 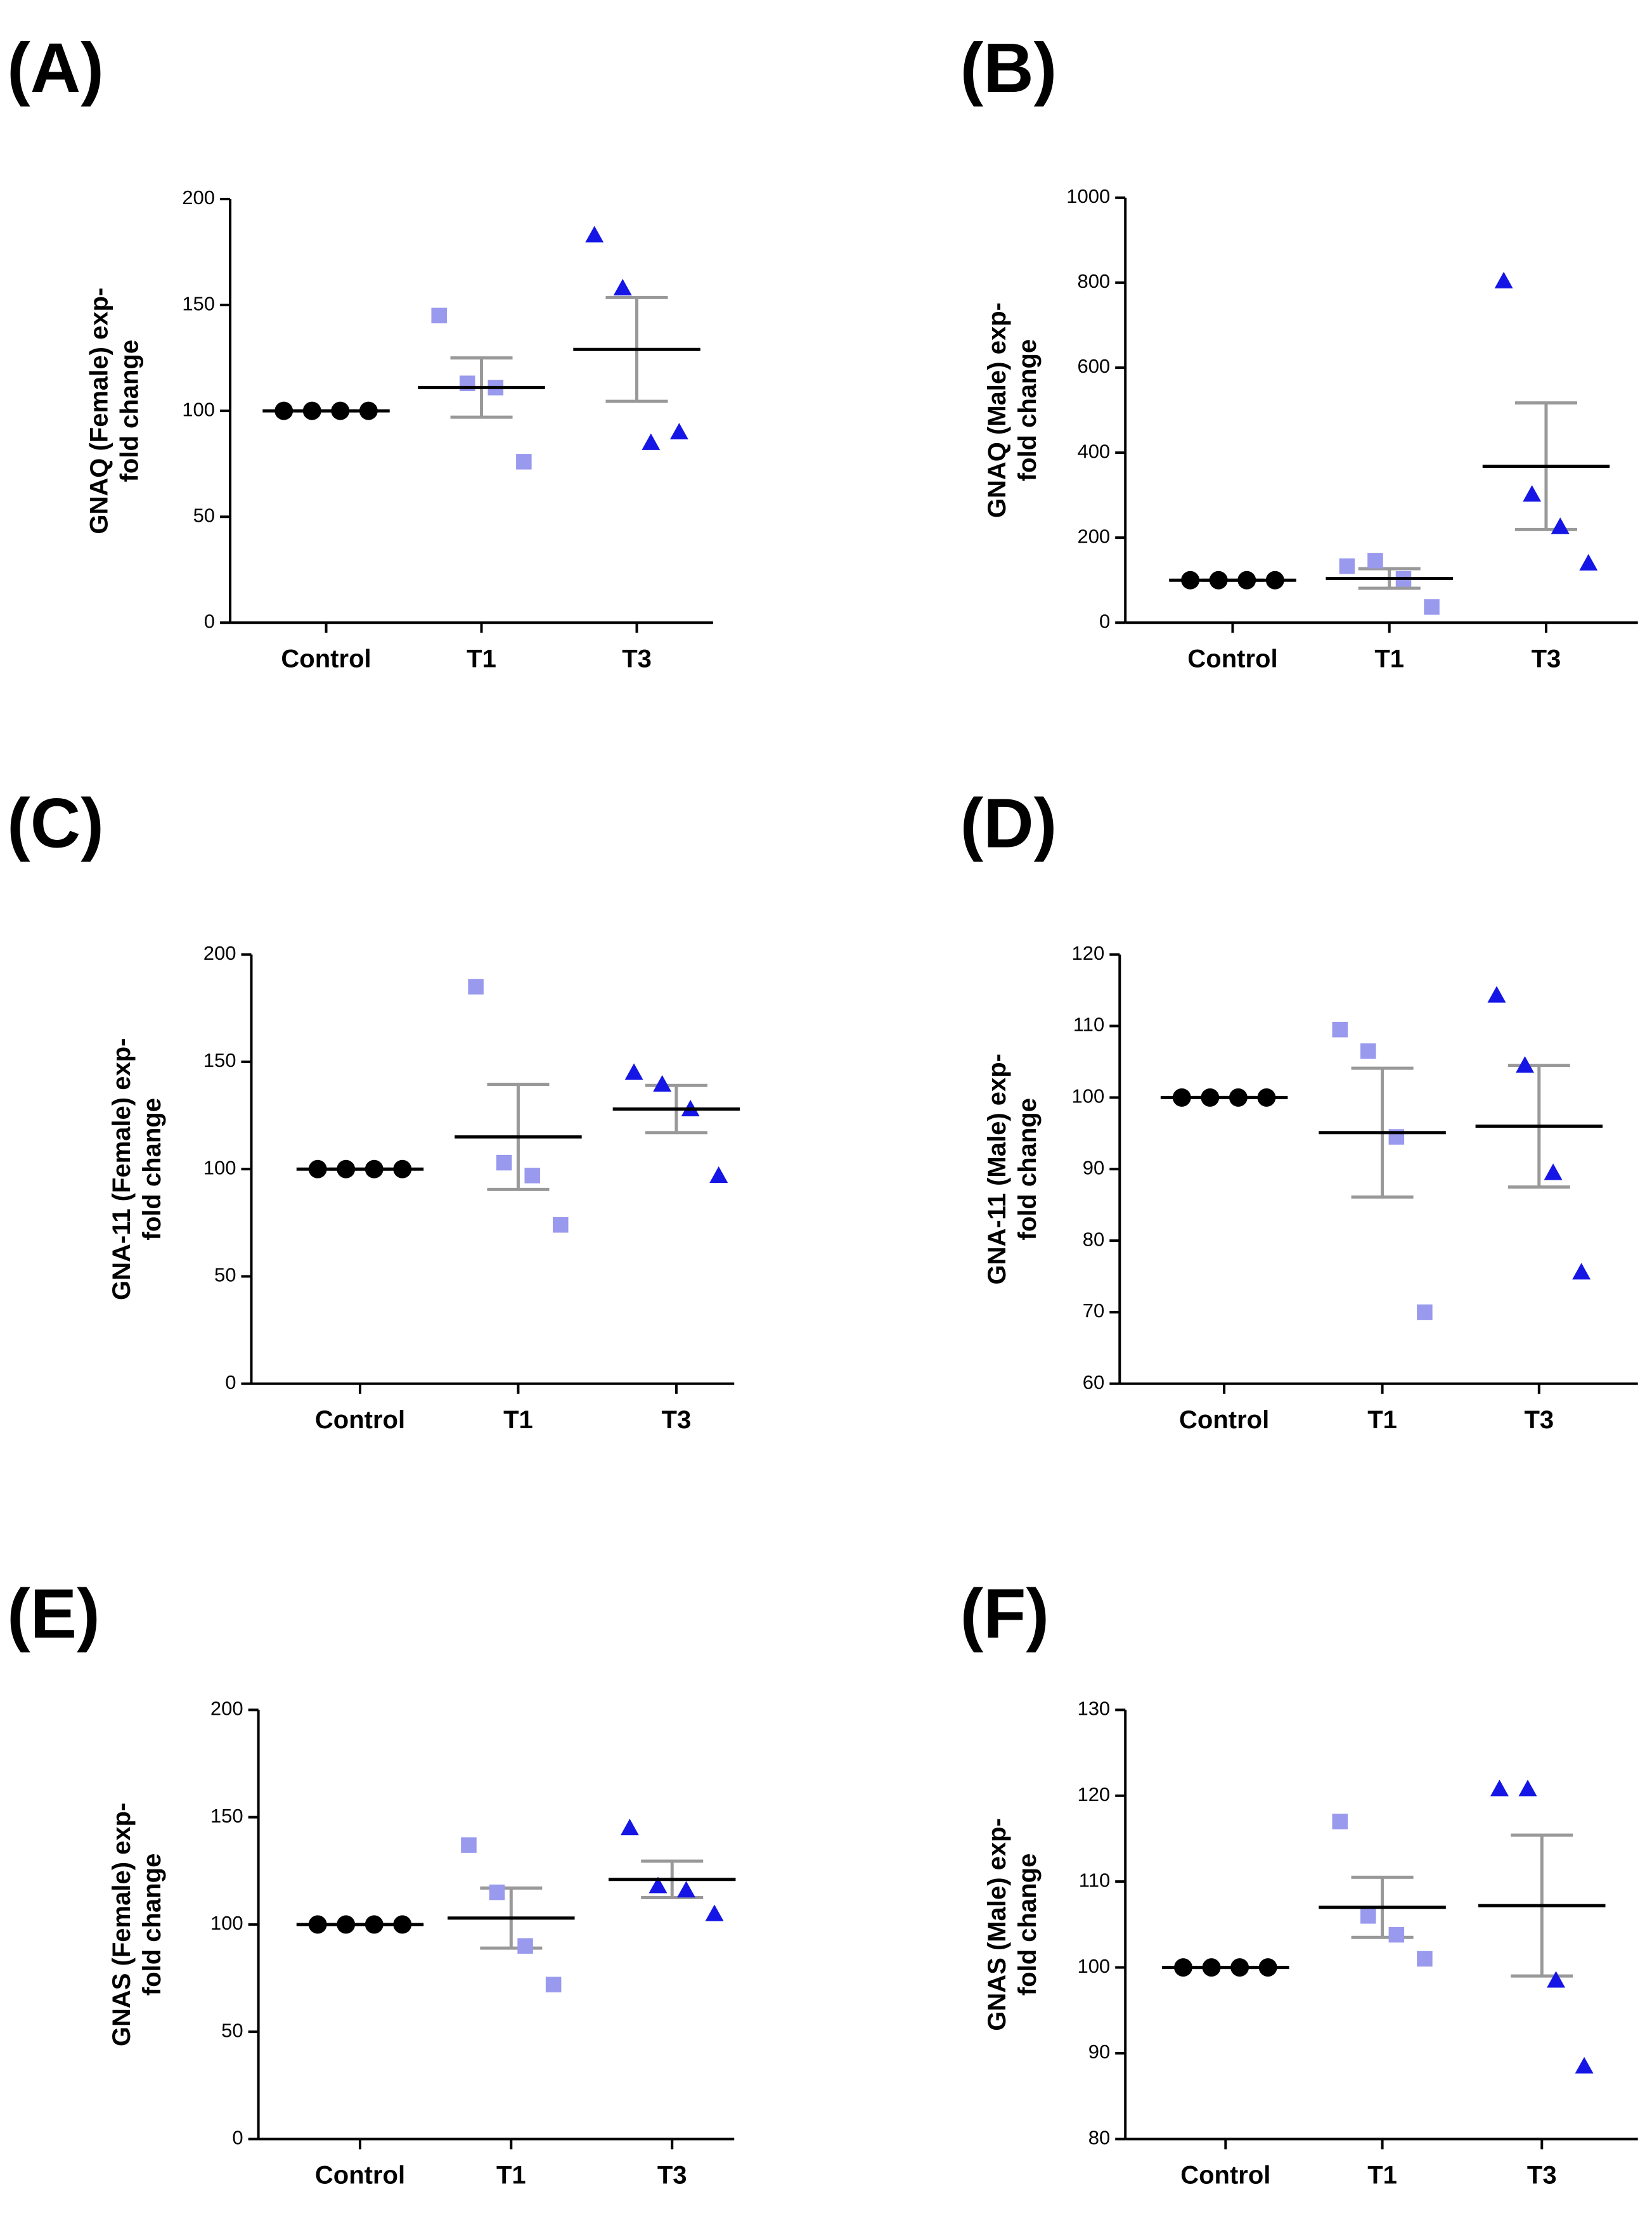 I want to click on panel-label: (A), so click(x=55, y=68).